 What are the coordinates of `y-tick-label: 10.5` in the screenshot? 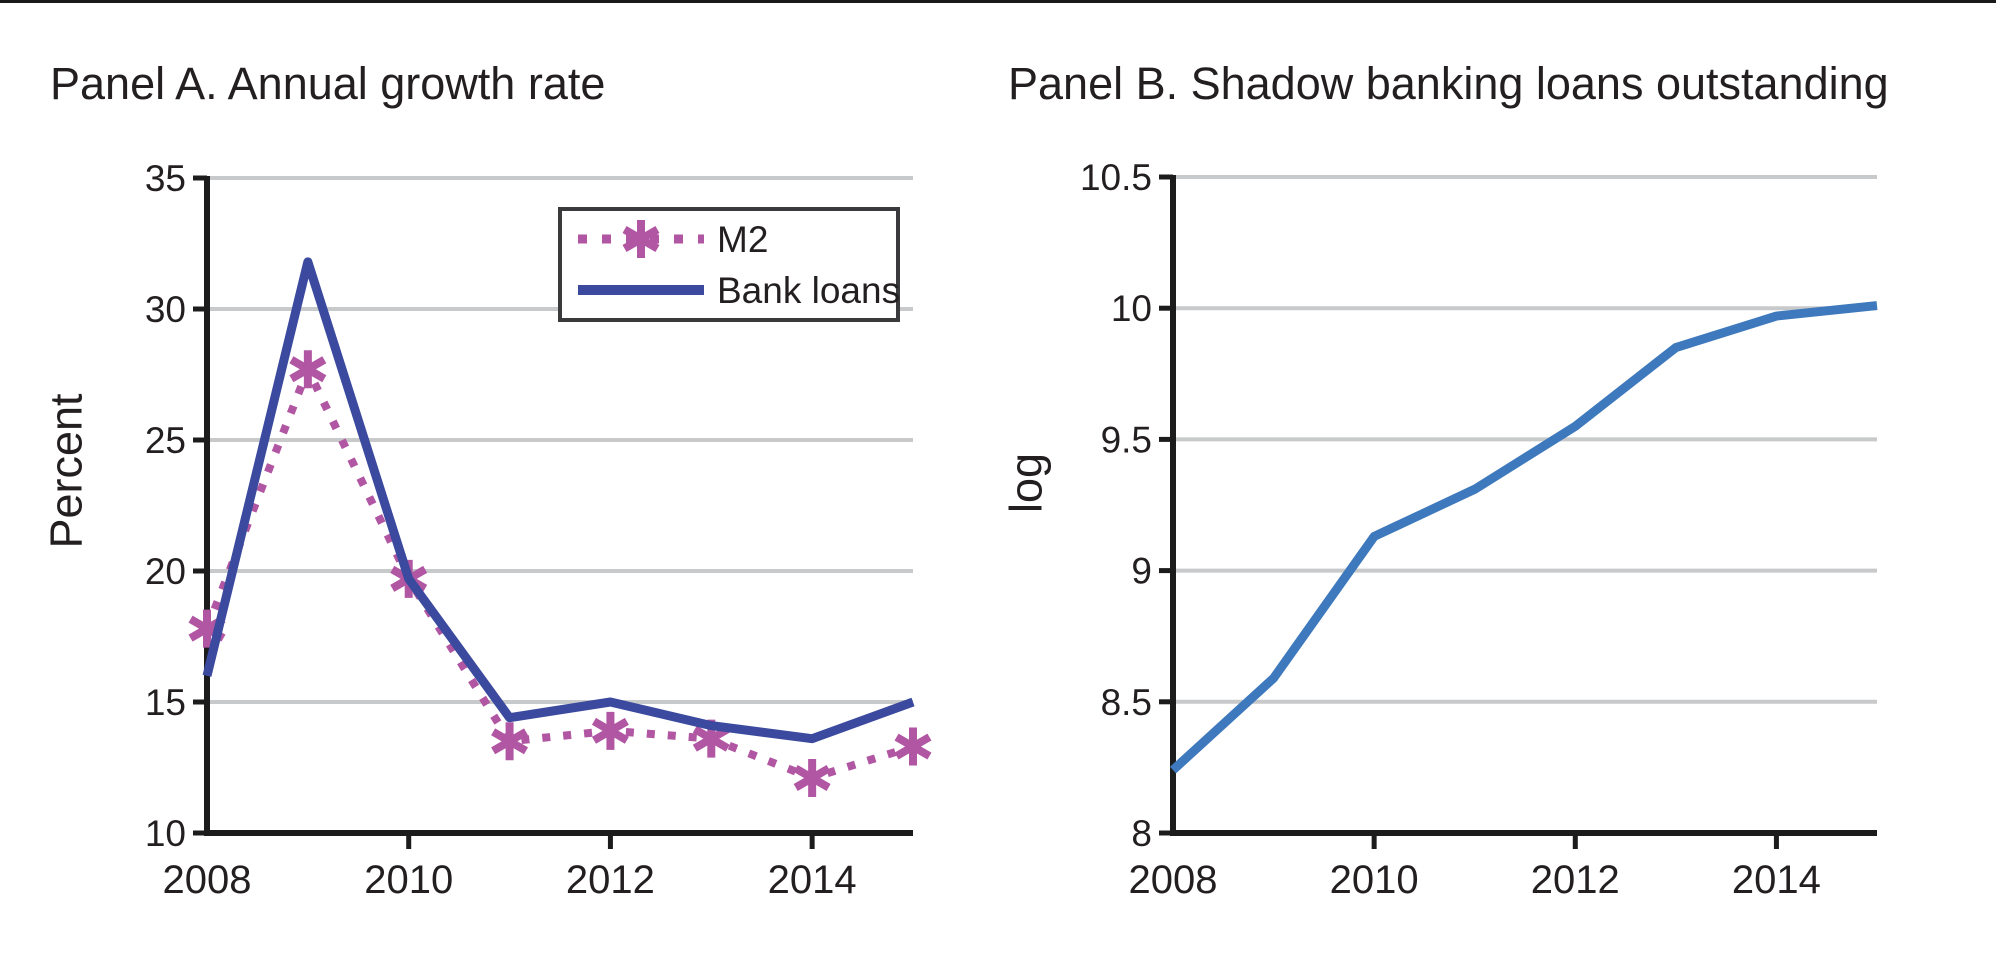 It's located at (1116, 177).